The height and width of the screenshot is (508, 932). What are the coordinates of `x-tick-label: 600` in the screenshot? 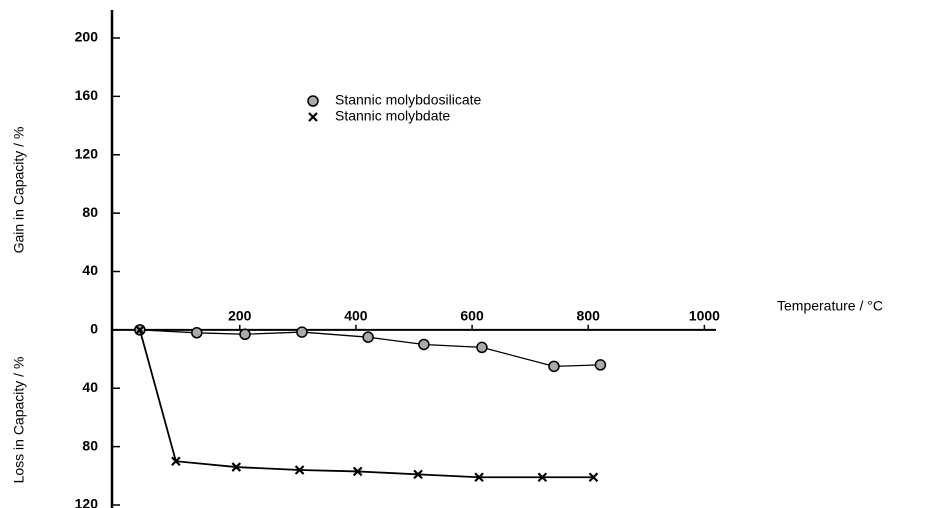 It's located at (472, 316).